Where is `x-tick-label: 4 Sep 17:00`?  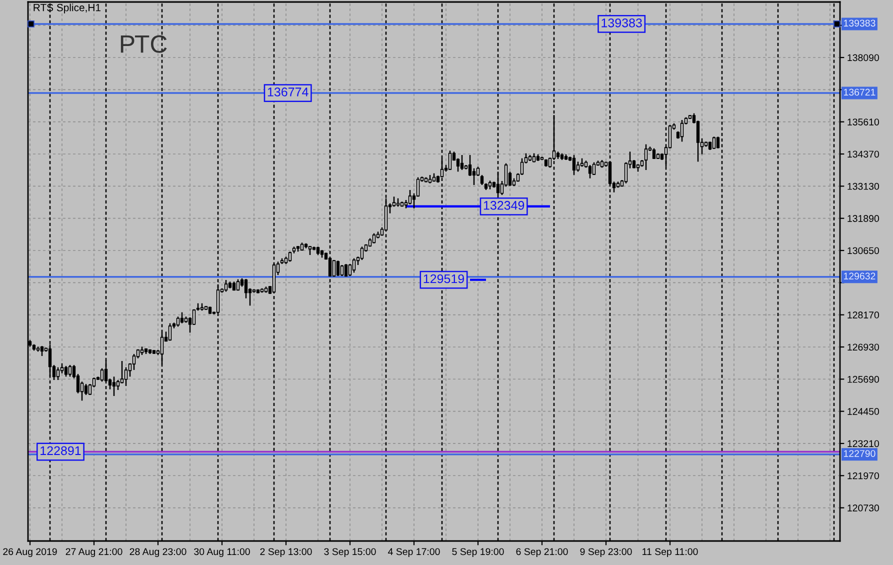 x-tick-label: 4 Sep 17:00 is located at coordinates (414, 553).